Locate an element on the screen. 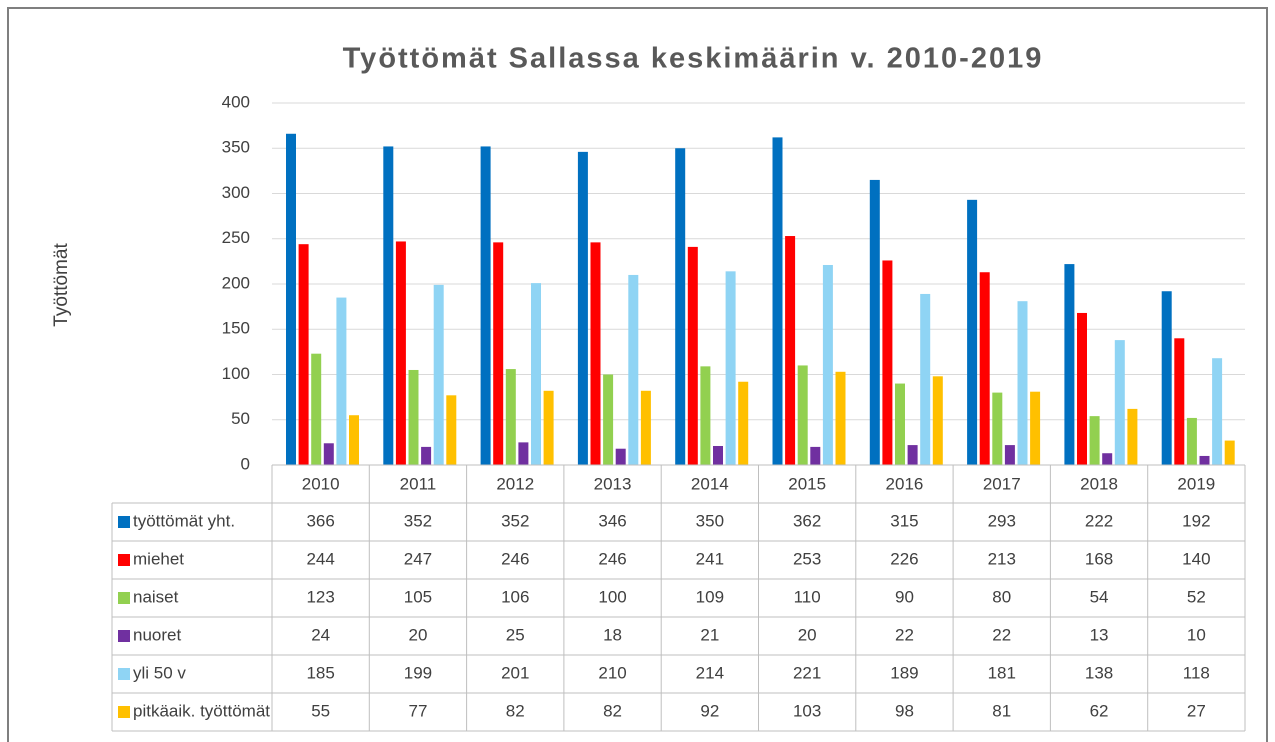  table-value: 221 is located at coordinates (807, 672).